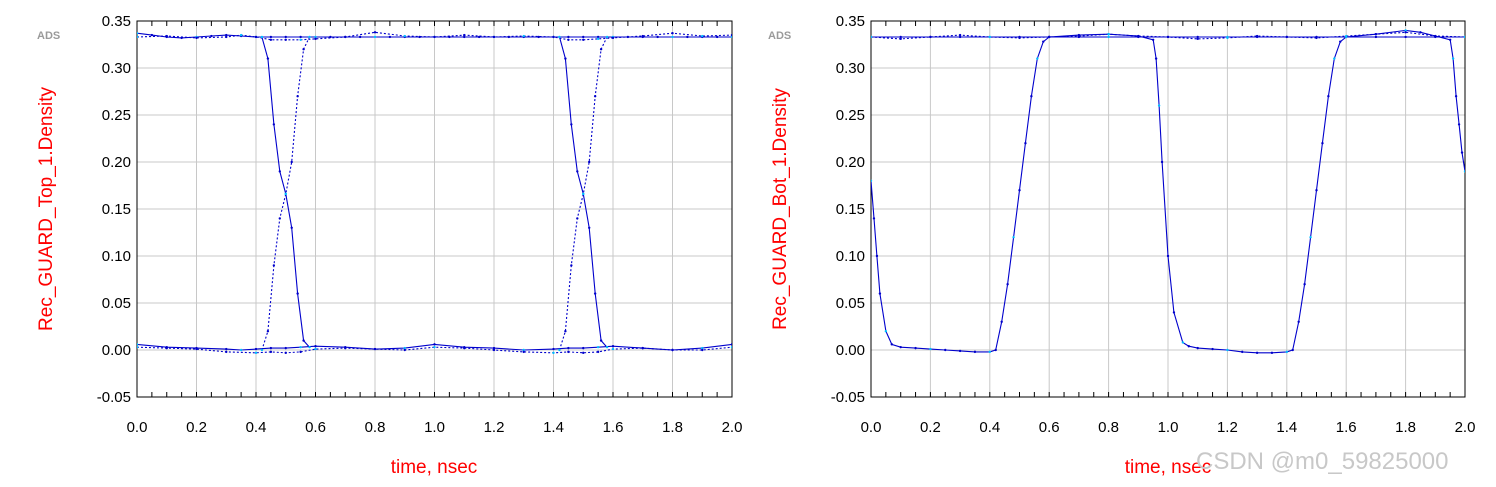 The height and width of the screenshot is (487, 1496). What do you see at coordinates (116, 256) in the screenshot?
I see `y-tick-label: 0.10` at bounding box center [116, 256].